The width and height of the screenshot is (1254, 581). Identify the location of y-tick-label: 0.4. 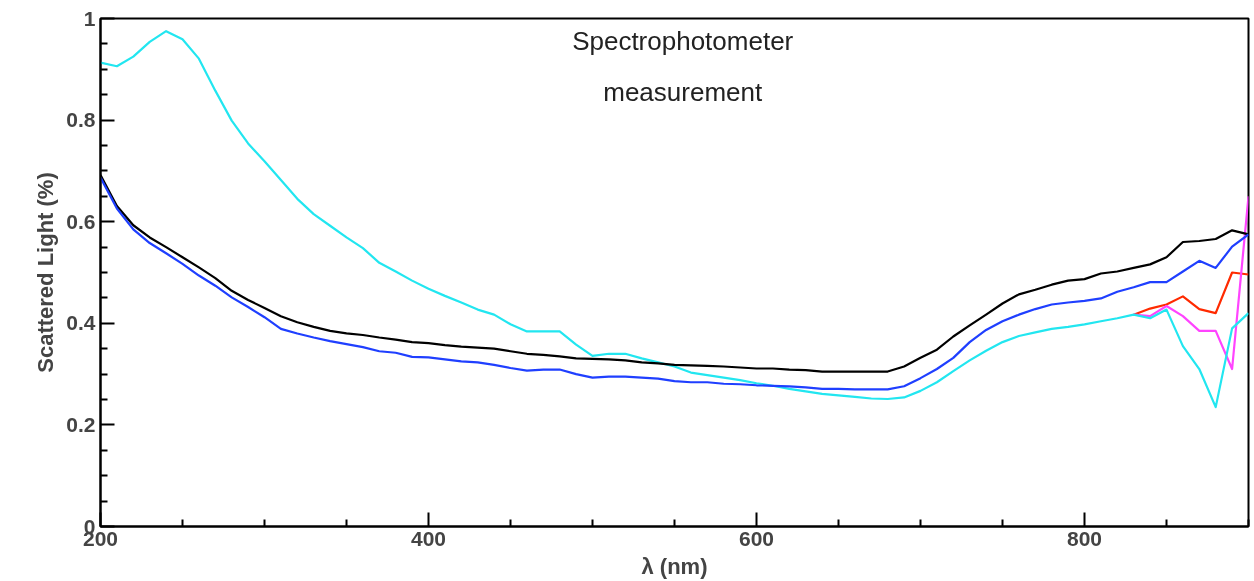
(81, 323).